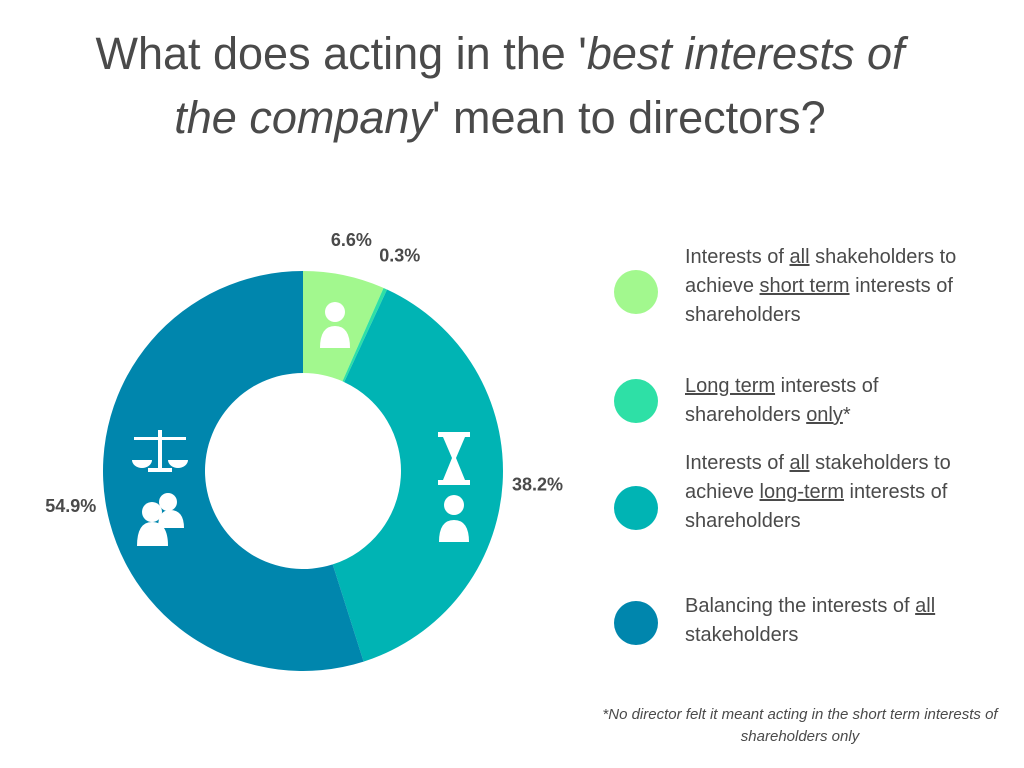 The width and height of the screenshot is (1024, 768). What do you see at coordinates (399, 256) in the screenshot?
I see `data-label: 0.3%` at bounding box center [399, 256].